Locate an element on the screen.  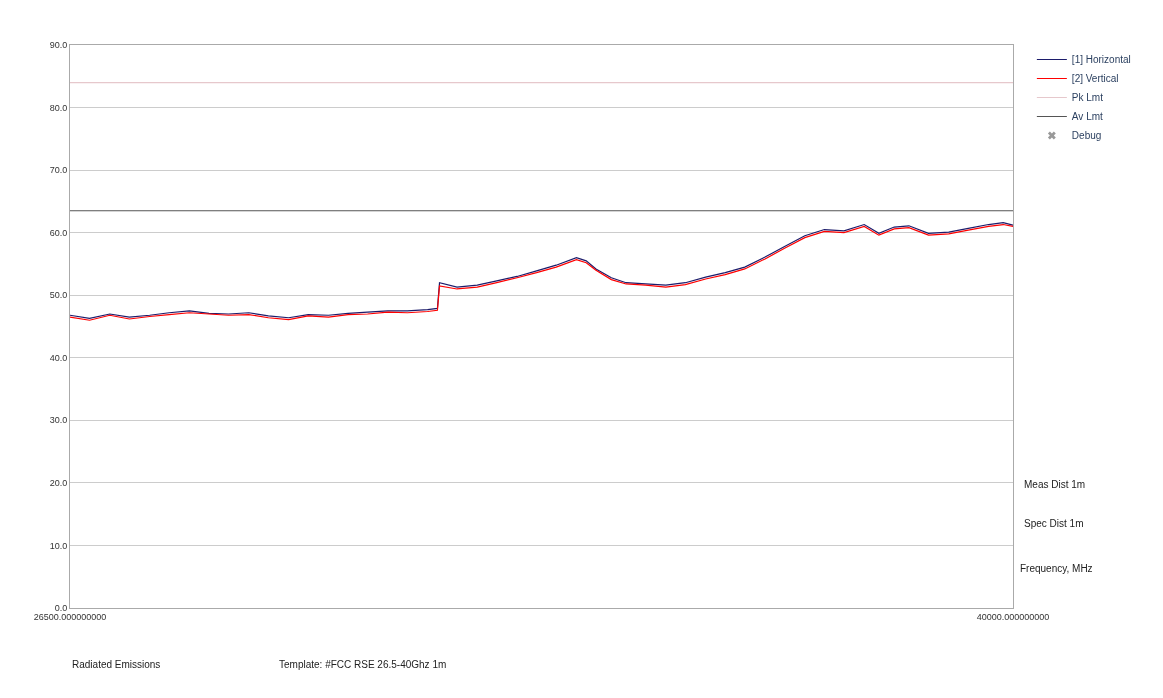
legend-label: Av Lmt is located at coordinates (1087, 117).